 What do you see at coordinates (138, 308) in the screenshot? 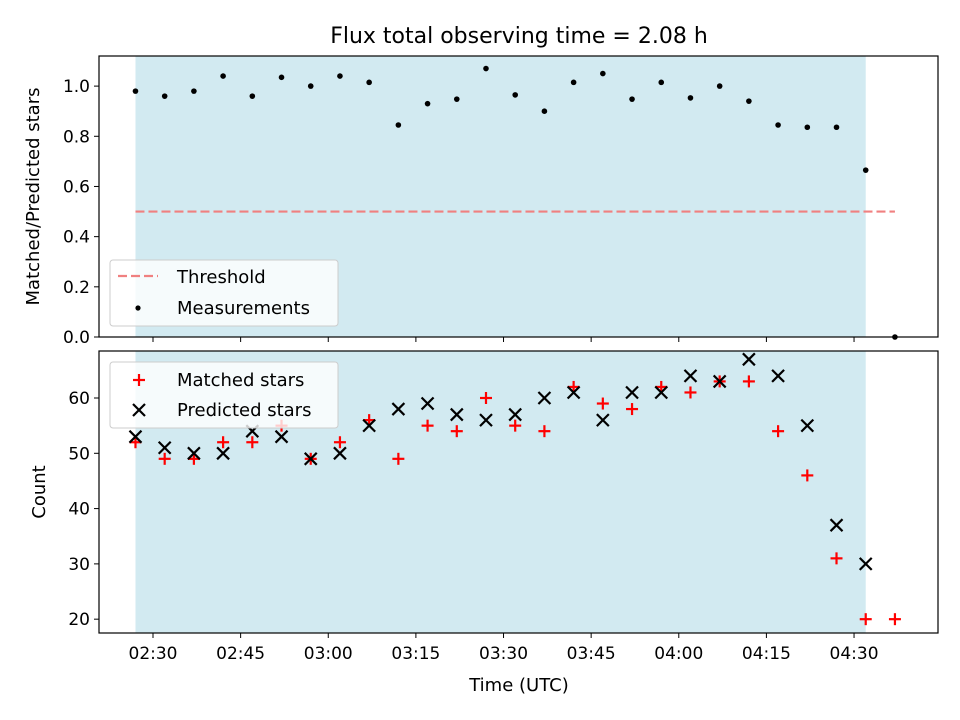
I see `legend-measurements-swatch` at bounding box center [138, 308].